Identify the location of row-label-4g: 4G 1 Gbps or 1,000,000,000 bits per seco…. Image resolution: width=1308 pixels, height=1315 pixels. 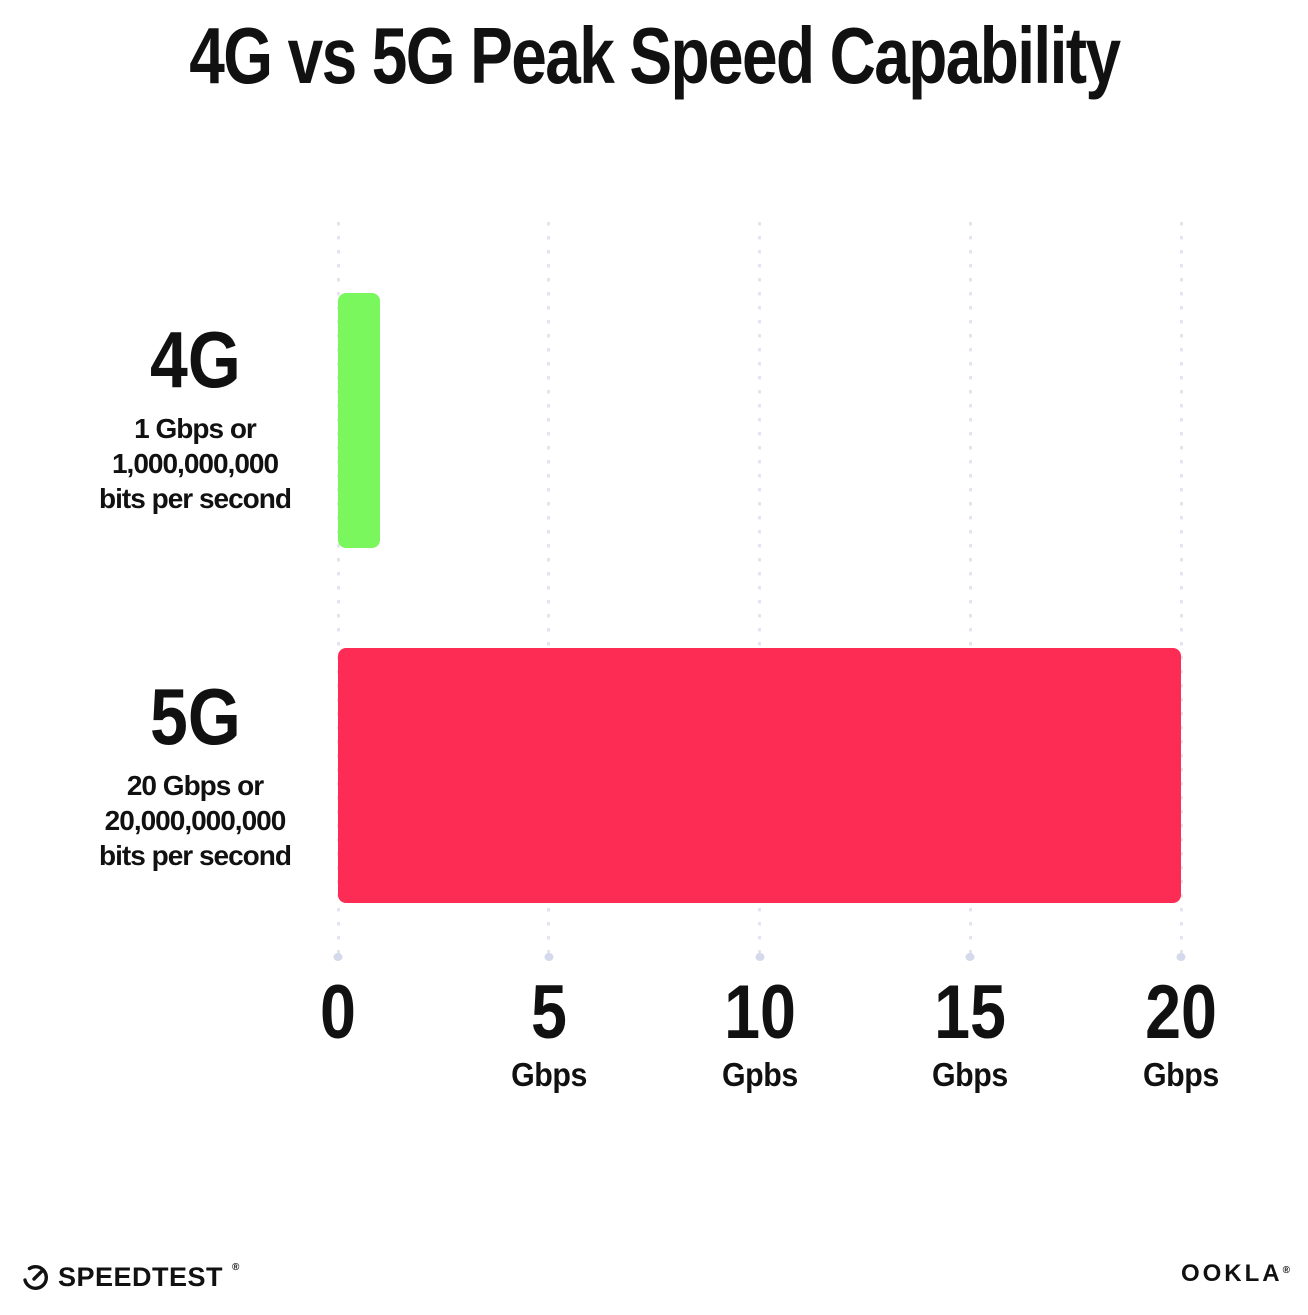
(195, 418).